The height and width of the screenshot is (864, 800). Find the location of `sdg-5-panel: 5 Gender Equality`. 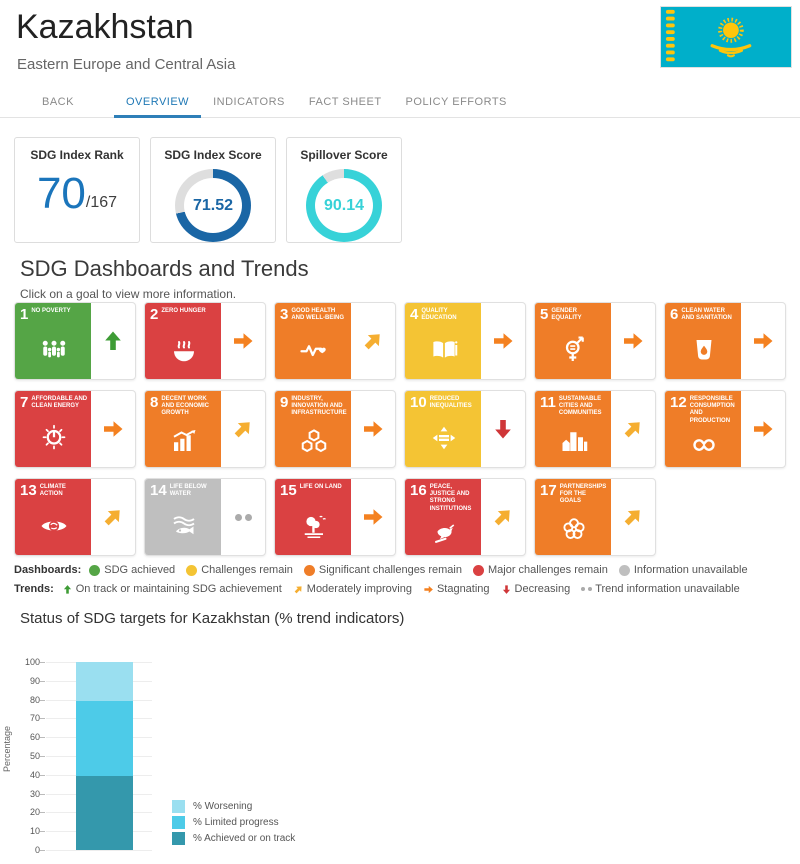

sdg-5-panel: 5 Gender Equality is located at coordinates (573, 341).